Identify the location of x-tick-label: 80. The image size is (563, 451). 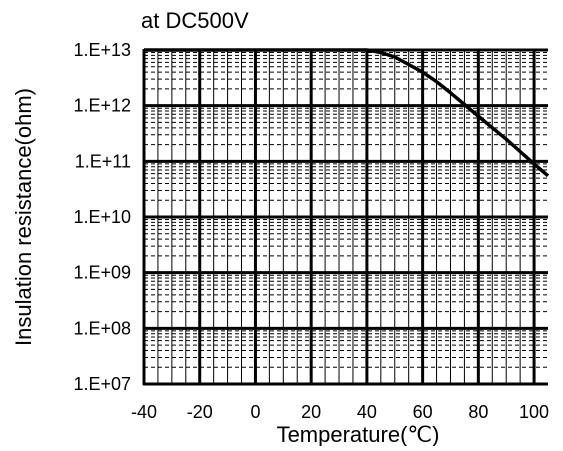
(478, 412).